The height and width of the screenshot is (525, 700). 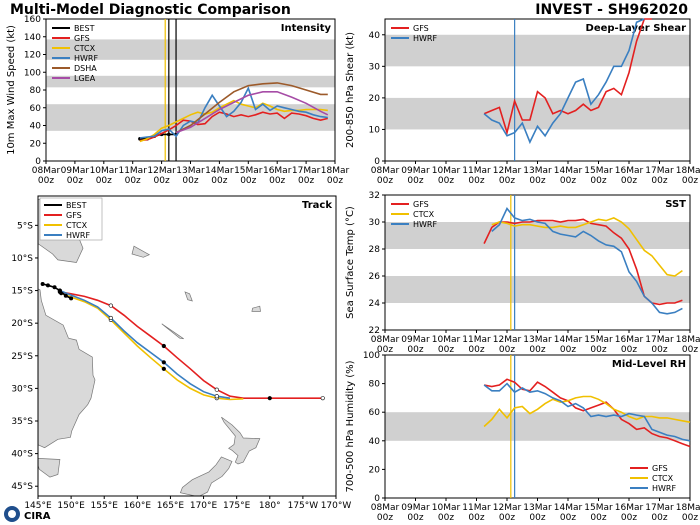 I want to click on x-tick-line: 12Mar, so click(x=507, y=340).